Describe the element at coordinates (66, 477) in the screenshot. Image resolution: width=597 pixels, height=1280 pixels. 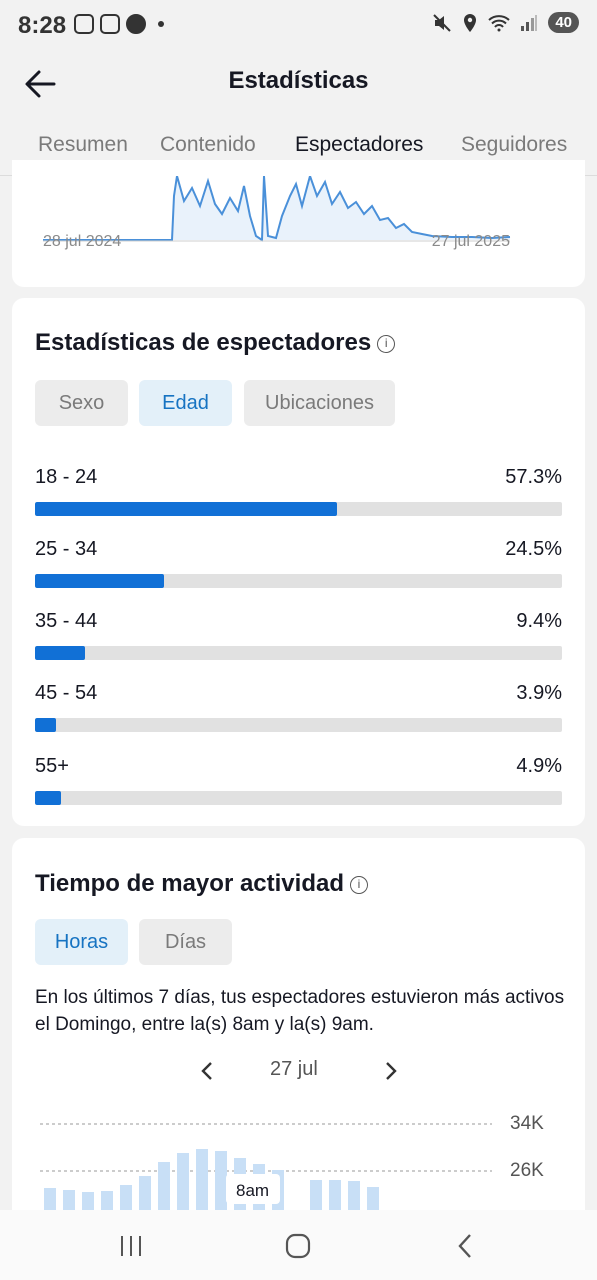
I see `age-label: 18 - 24` at that location.